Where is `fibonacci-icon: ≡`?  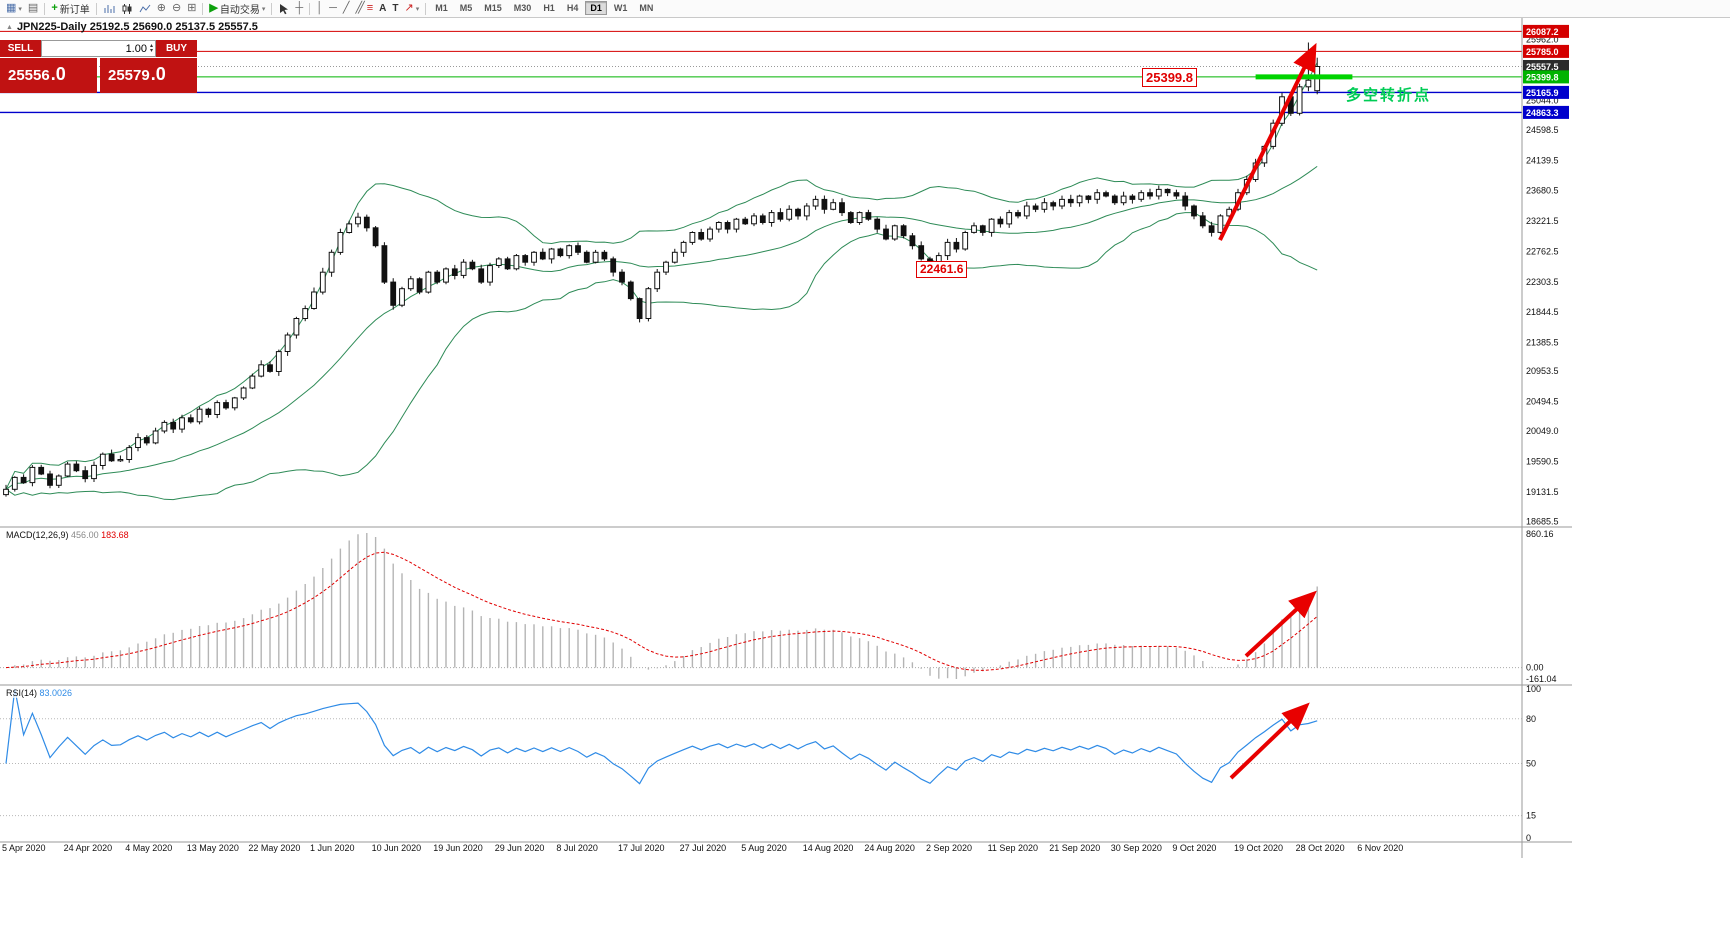
fibonacci-icon: ≡ is located at coordinates (370, 8).